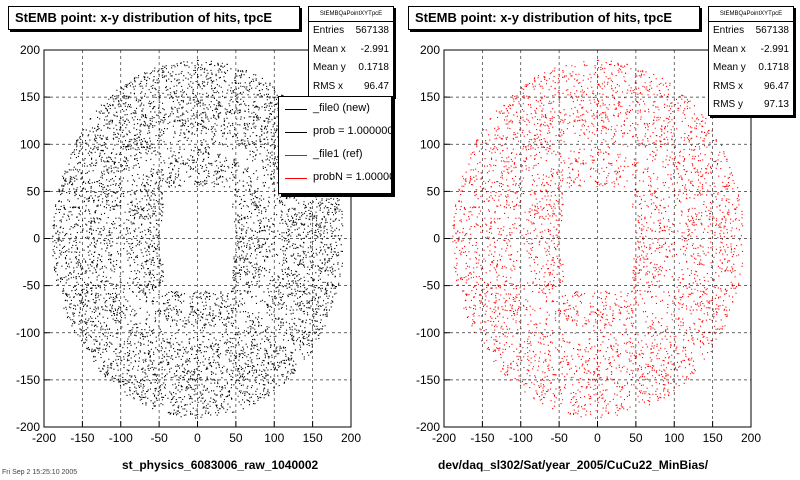 The width and height of the screenshot is (800, 480). What do you see at coordinates (352, 177) in the screenshot?
I see `legend-label-probN: probN = 1.000000` at bounding box center [352, 177].